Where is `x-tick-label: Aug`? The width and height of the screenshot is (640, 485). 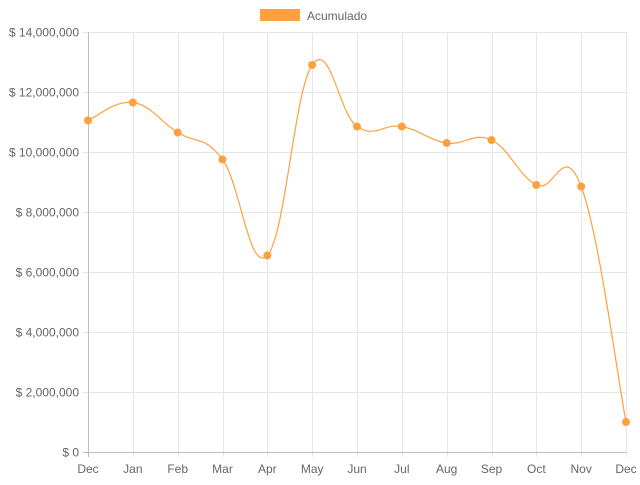 x-tick-label: Aug is located at coordinates (446, 469).